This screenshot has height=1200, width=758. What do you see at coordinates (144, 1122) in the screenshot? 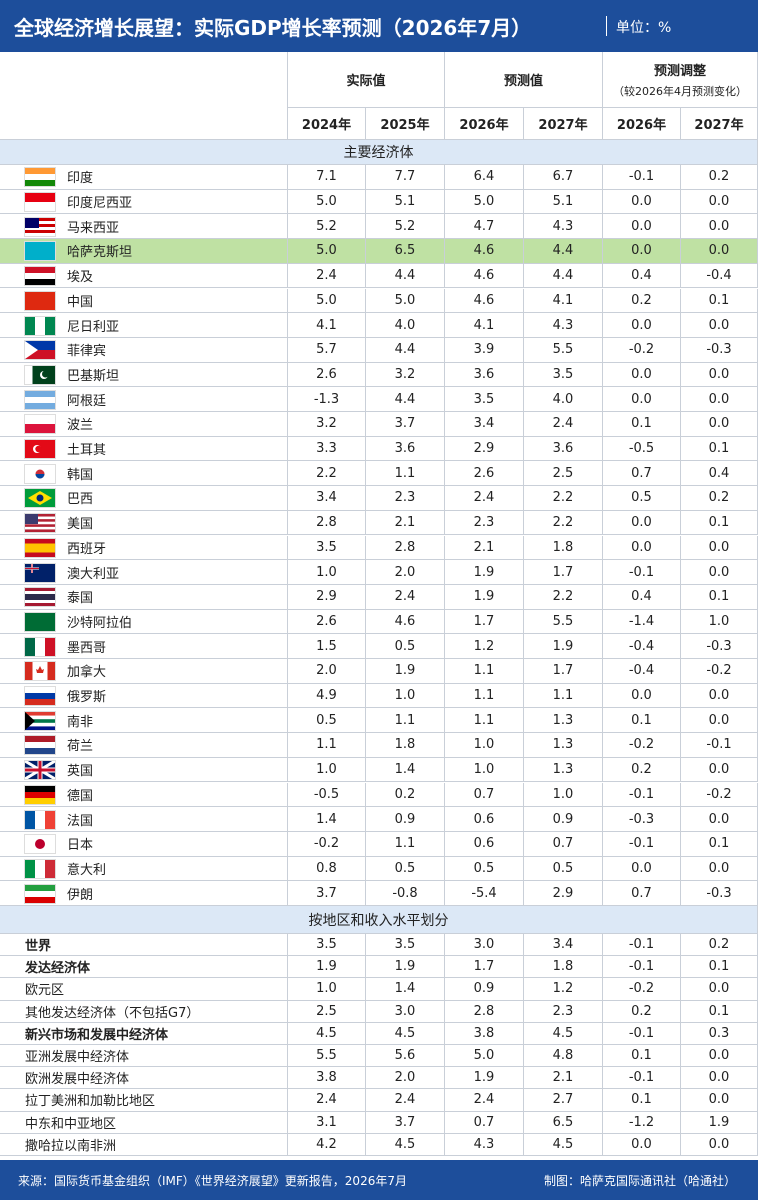
I see `row-name: 中东和中亚地区` at bounding box center [144, 1122].